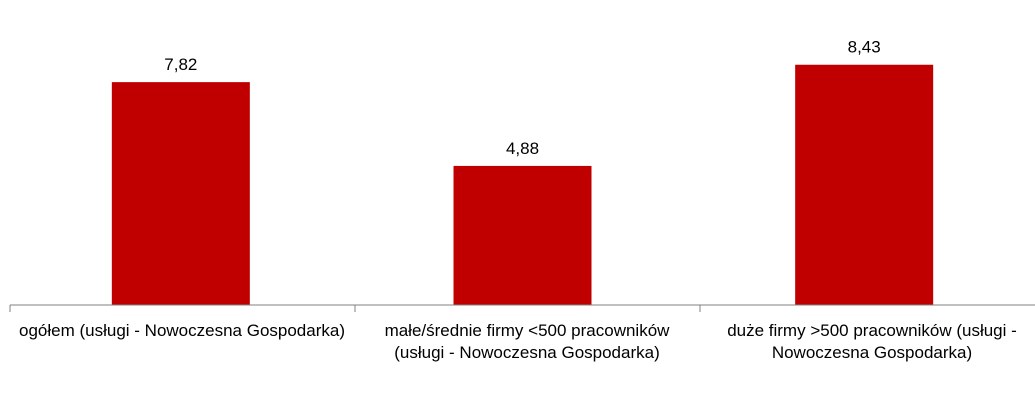 This screenshot has height=400, width=1035. Describe the element at coordinates (522, 148) in the screenshot. I see `data-label-1: 4,88` at that location.